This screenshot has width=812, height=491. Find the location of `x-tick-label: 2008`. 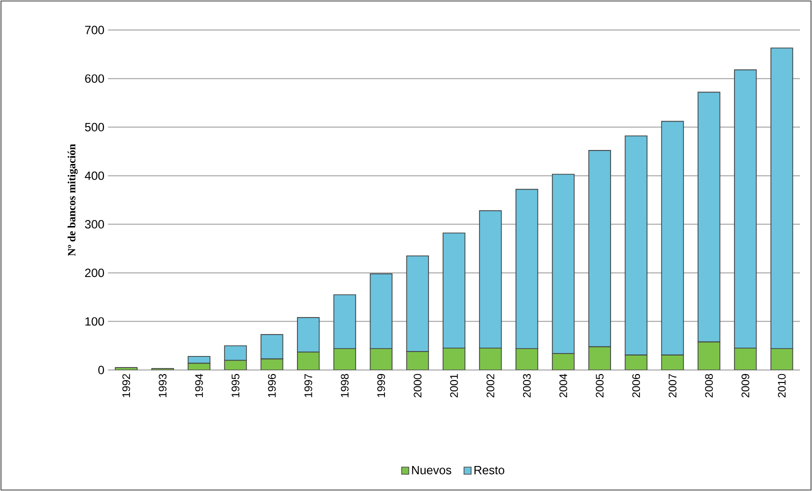

x-tick-label: 2008 is located at coordinates (709, 386).